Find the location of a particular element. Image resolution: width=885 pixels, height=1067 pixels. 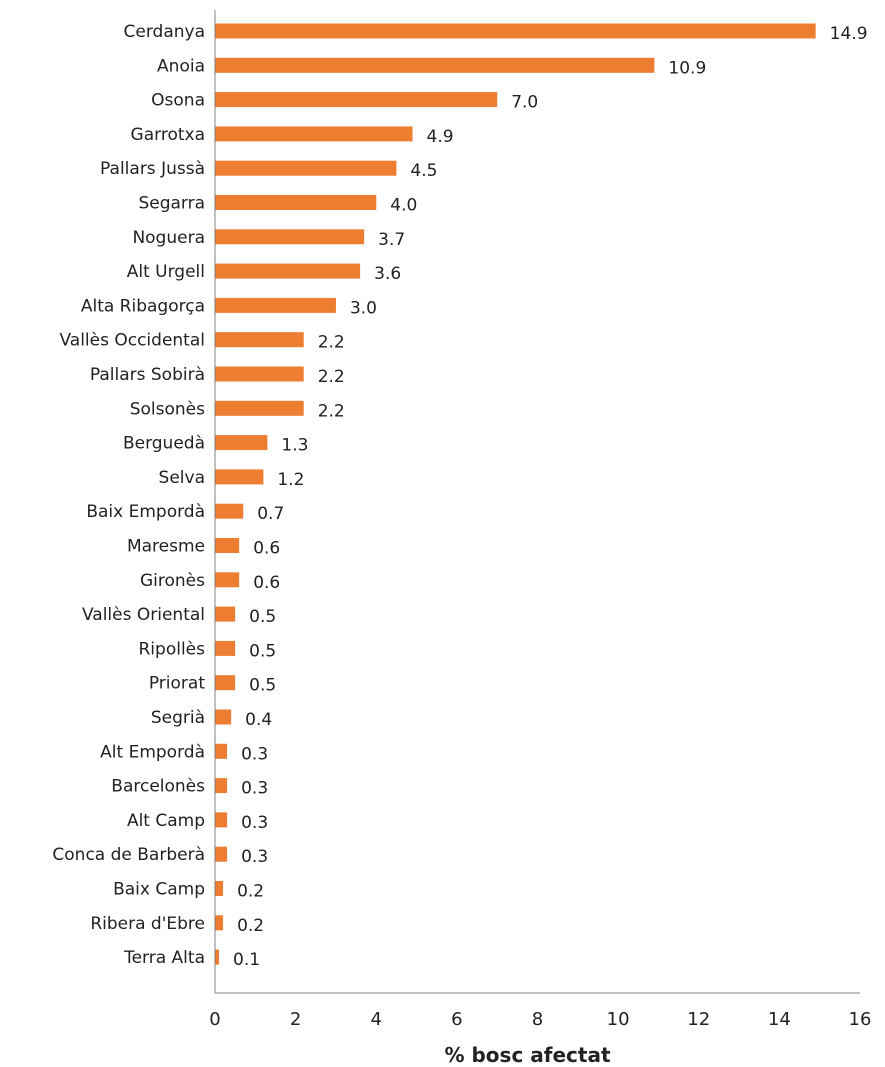

category-label: Vallès Oriental is located at coordinates (143, 615).